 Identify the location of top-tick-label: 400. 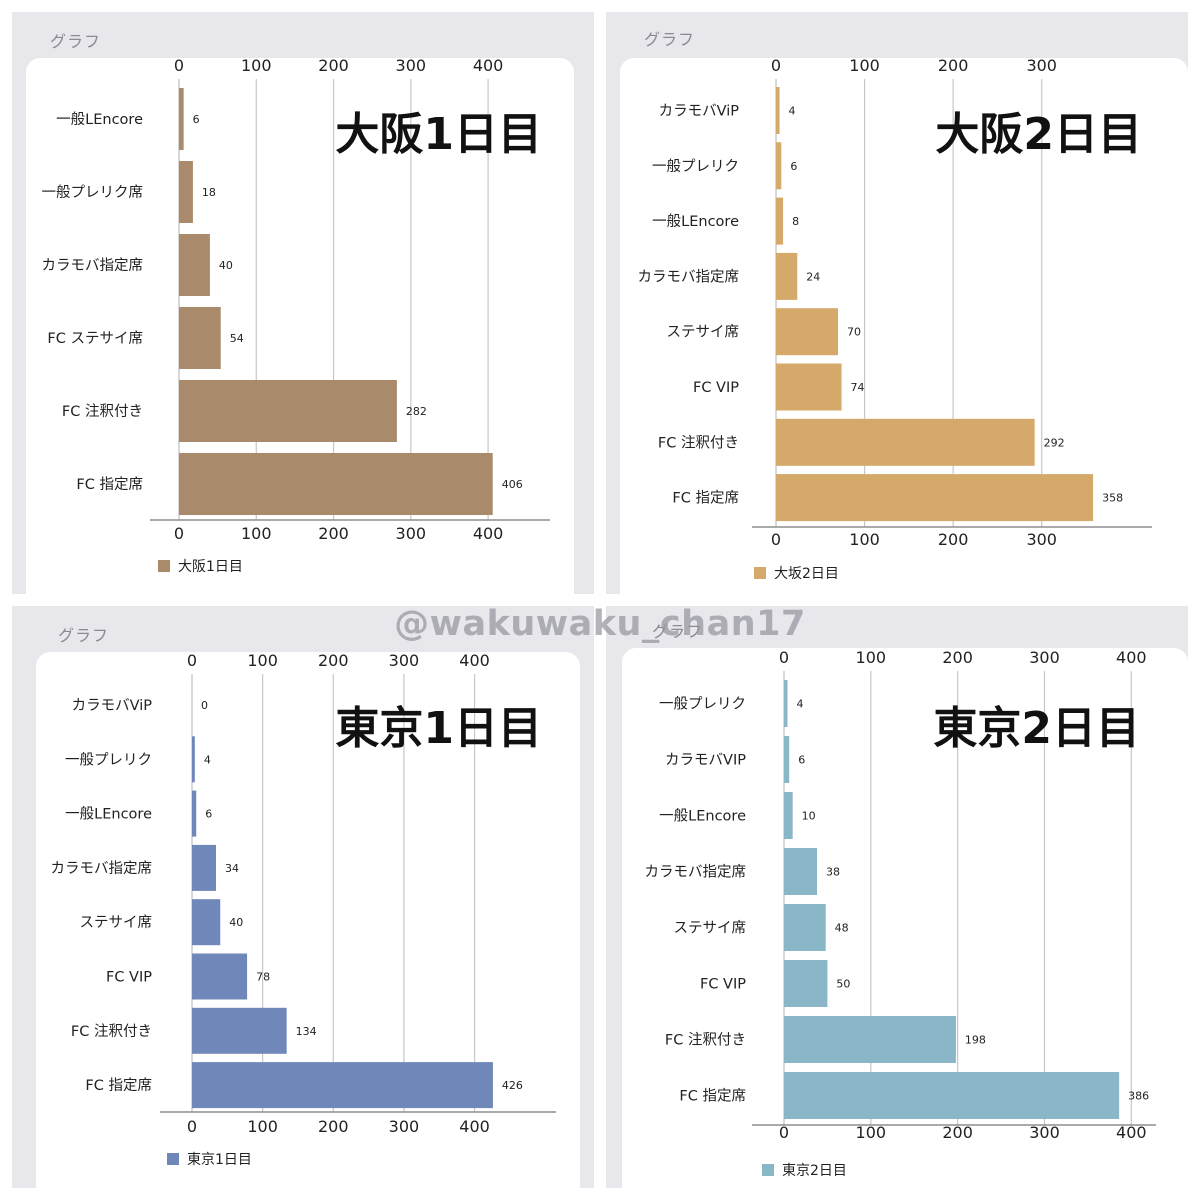
(488, 65).